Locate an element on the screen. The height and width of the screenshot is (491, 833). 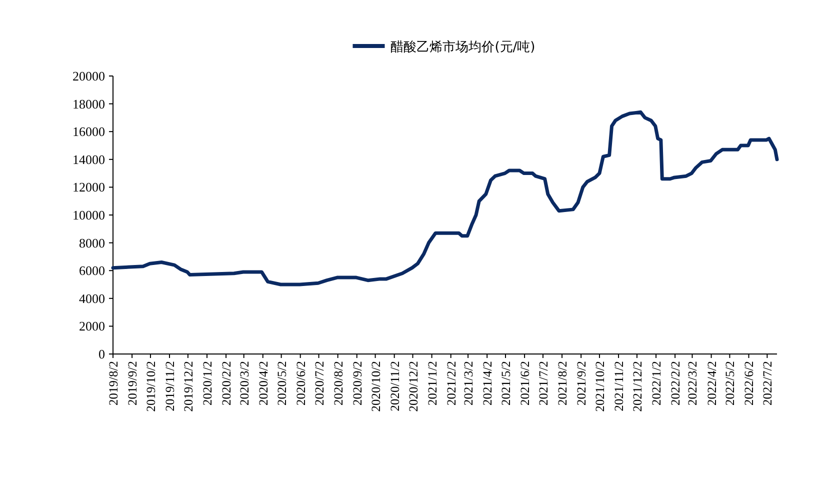
x-tick-label: 2020/6/2 is located at coordinates (301, 383).